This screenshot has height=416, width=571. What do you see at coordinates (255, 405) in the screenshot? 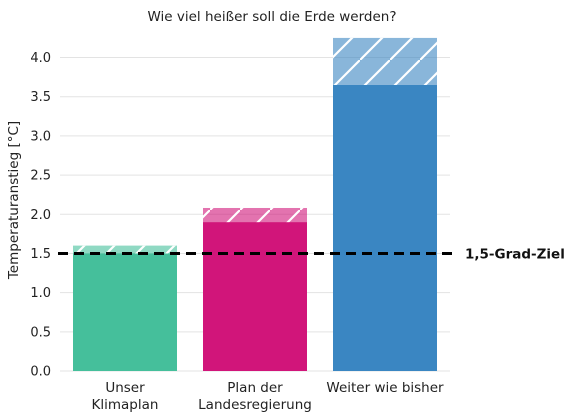
I see `x-tick-label: Landesregierung` at bounding box center [255, 405].